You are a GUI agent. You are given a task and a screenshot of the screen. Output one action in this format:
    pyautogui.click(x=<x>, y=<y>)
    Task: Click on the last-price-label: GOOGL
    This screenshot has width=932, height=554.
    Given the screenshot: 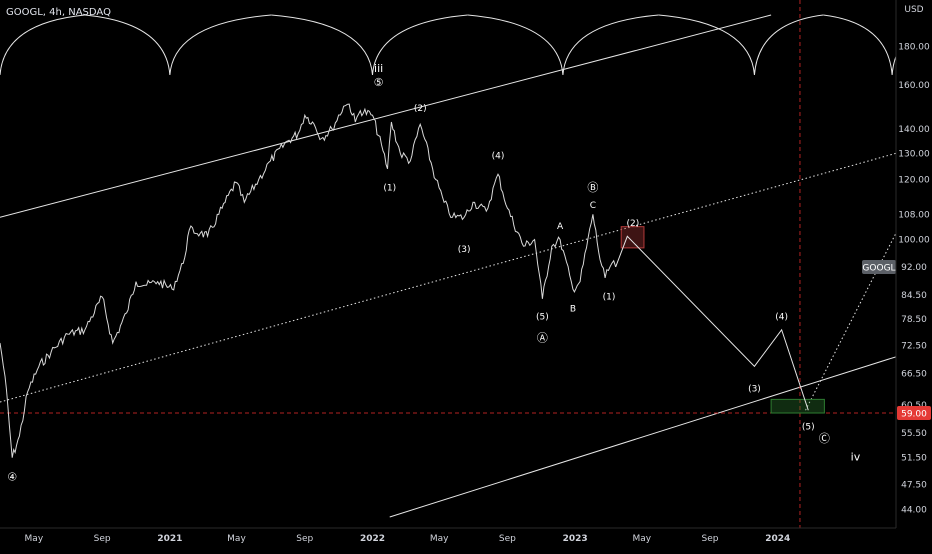 What is the action you would take?
    pyautogui.click(x=878, y=268)
    